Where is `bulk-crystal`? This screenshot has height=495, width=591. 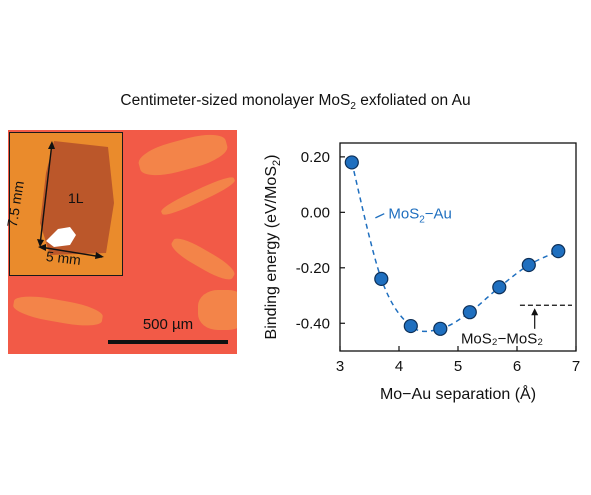
bulk-crystal is located at coordinates (61, 237).